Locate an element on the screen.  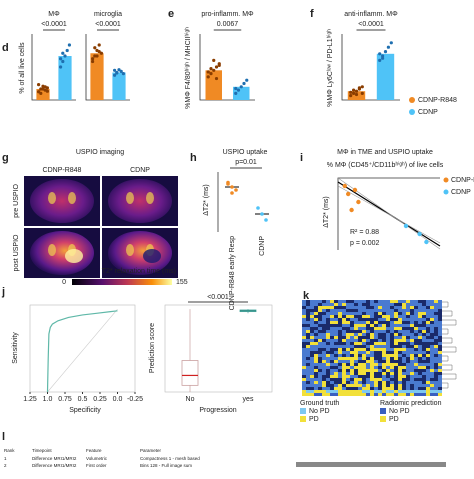
table-header: Timepoint is located at coordinates (42, 450).